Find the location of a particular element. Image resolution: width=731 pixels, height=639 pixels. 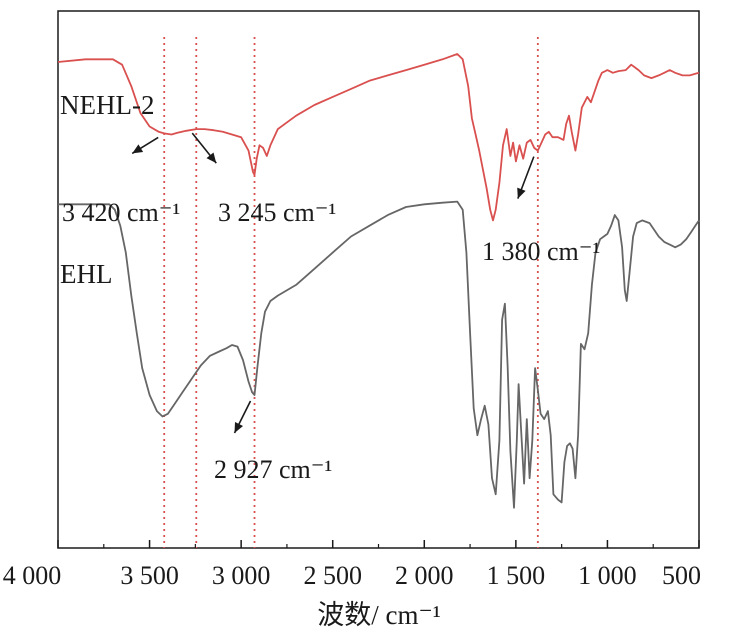

x-tick-label-2000: 2 000 is located at coordinates (424, 575).